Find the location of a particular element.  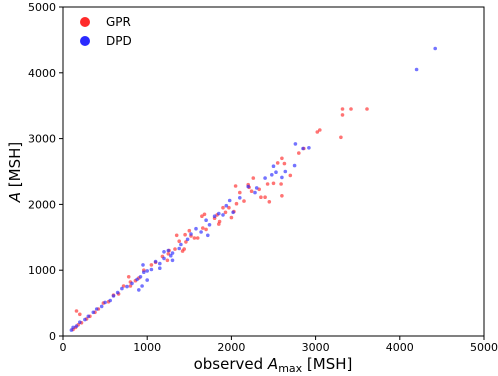

y-axis-ticks: 0 1000 2000 3000 4000 5000 is located at coordinates (45, 172).